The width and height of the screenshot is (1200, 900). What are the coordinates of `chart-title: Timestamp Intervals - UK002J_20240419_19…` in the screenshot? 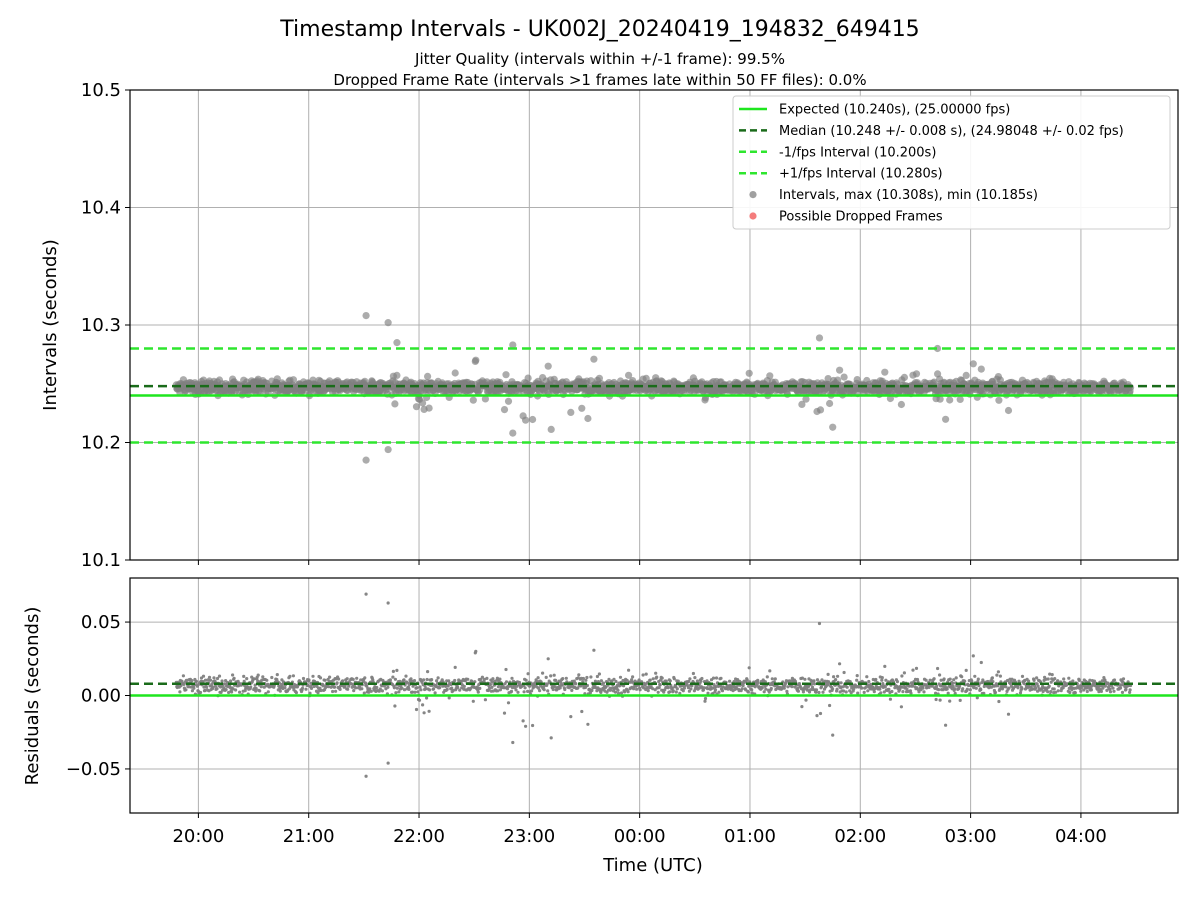 It's located at (599, 29).